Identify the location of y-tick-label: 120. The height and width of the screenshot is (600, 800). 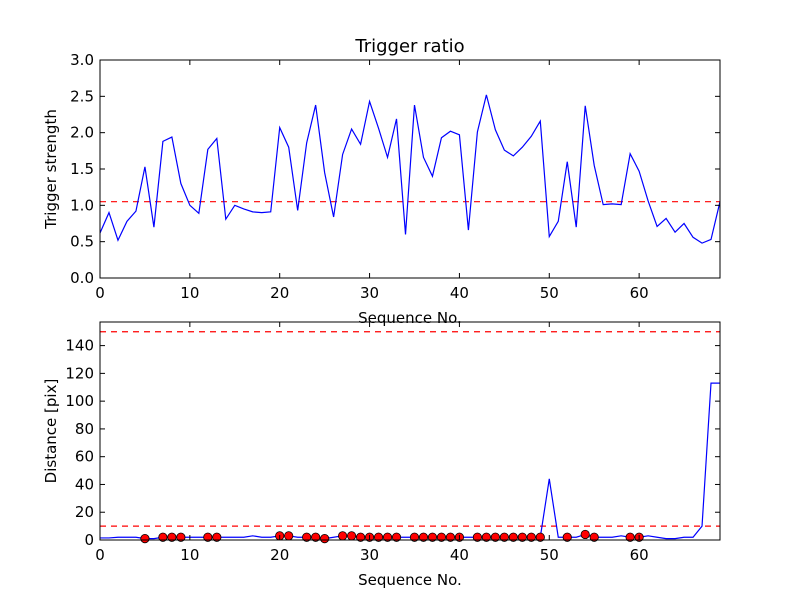
(79, 373).